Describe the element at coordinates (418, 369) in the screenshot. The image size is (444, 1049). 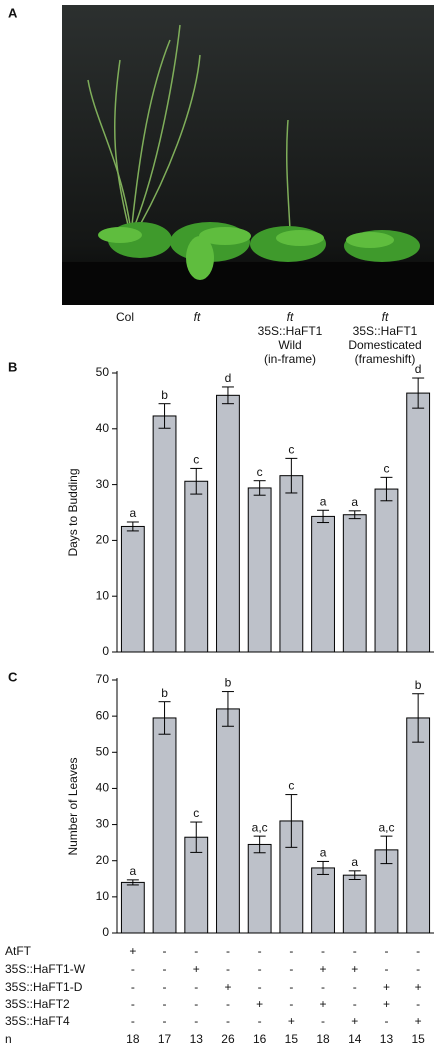
I see `significance-label: d` at that location.